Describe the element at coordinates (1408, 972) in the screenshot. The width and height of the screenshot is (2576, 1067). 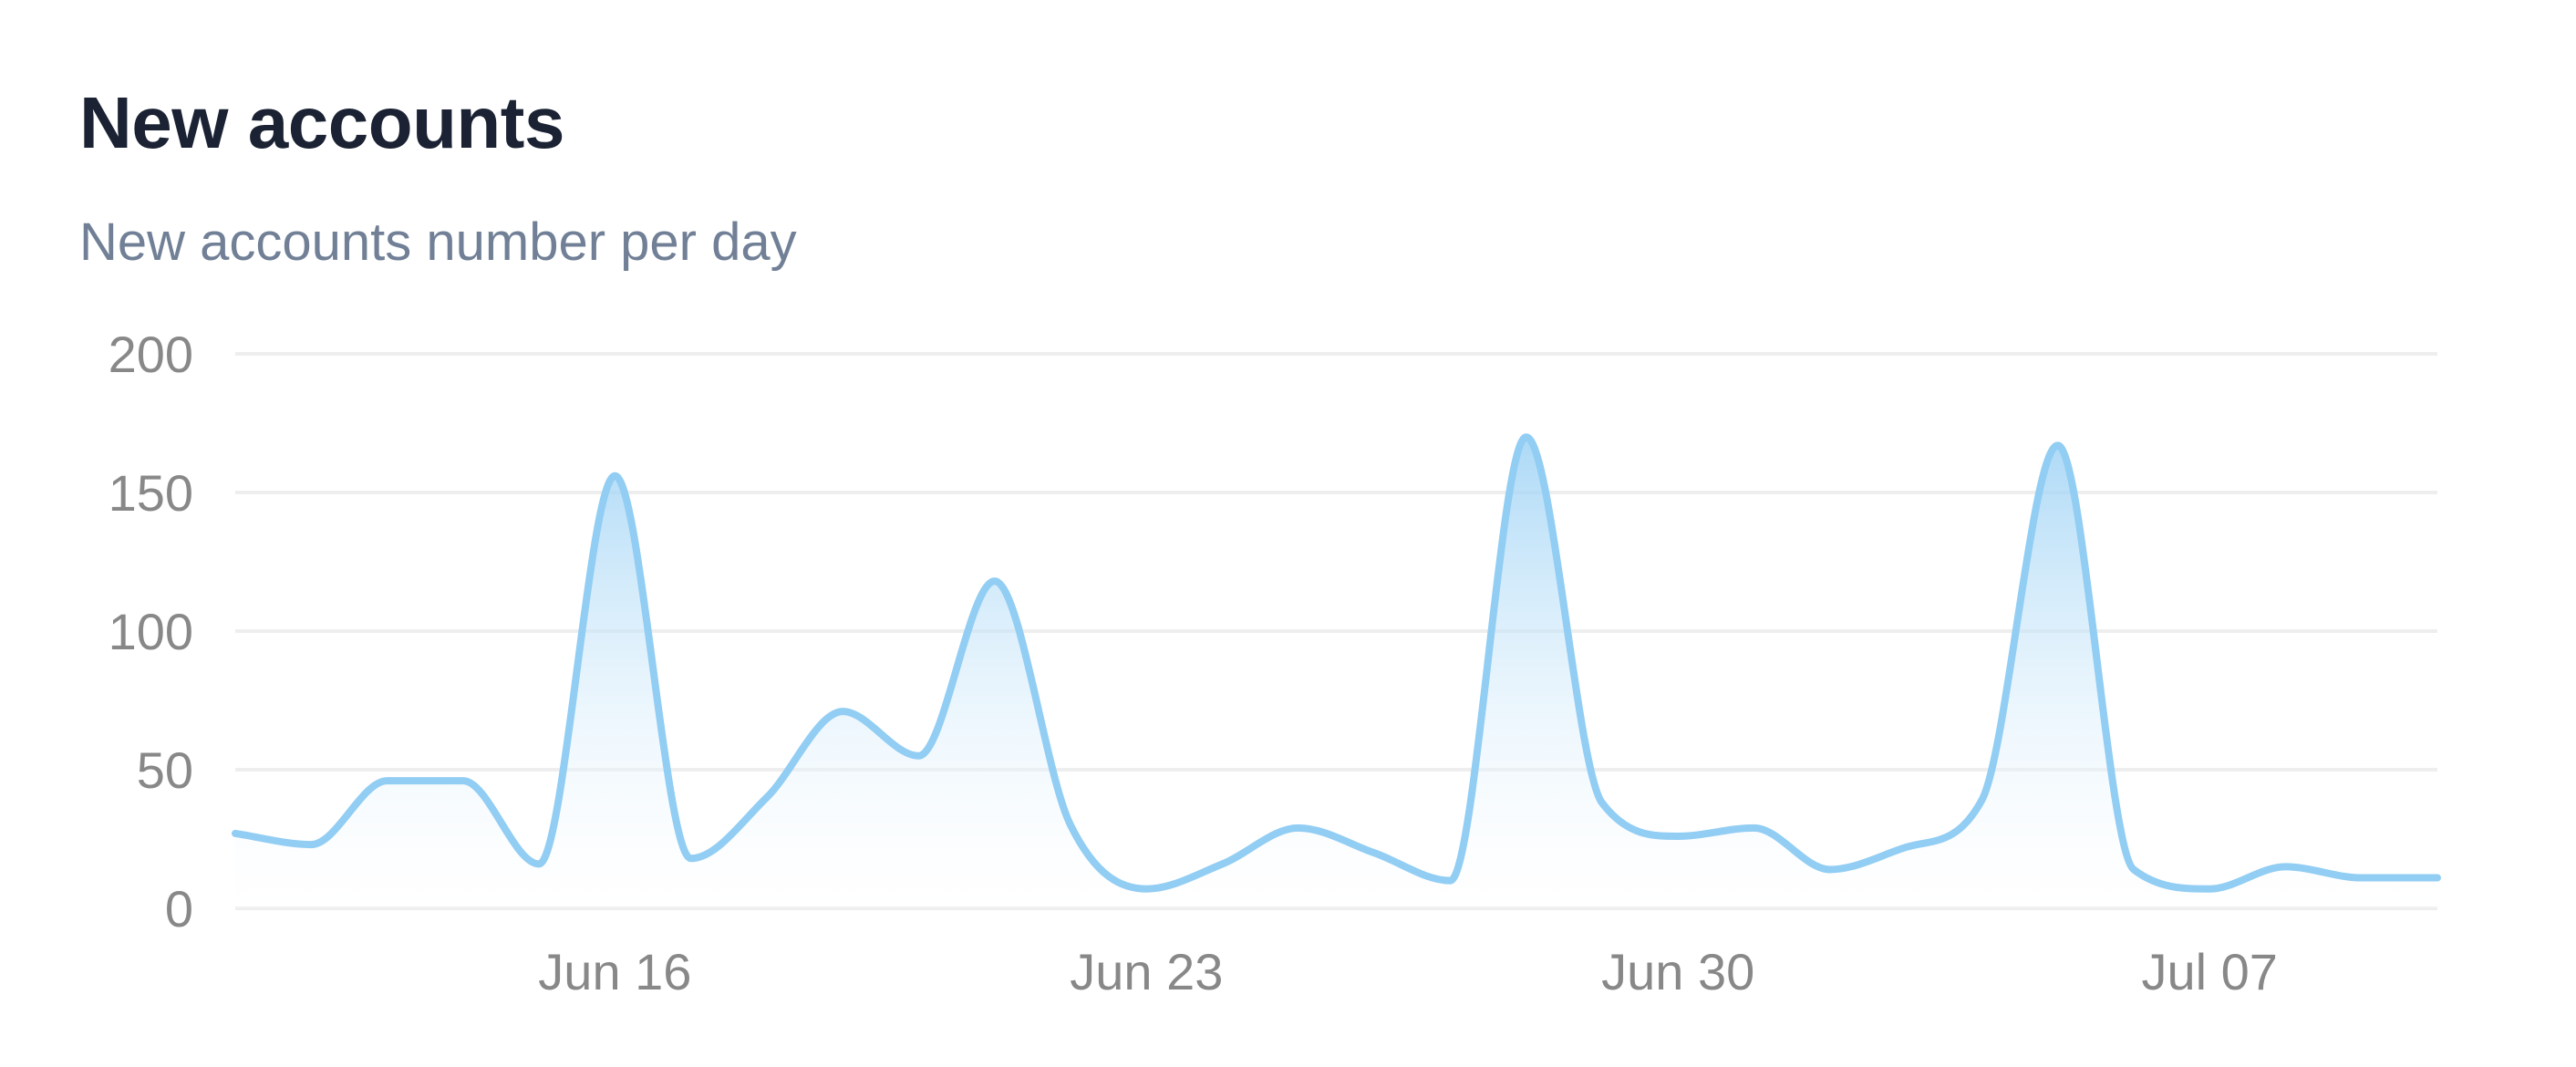
I see `x-axis-ticks: Jun 16 Jun 23 Jun 30 Jul 07` at that location.